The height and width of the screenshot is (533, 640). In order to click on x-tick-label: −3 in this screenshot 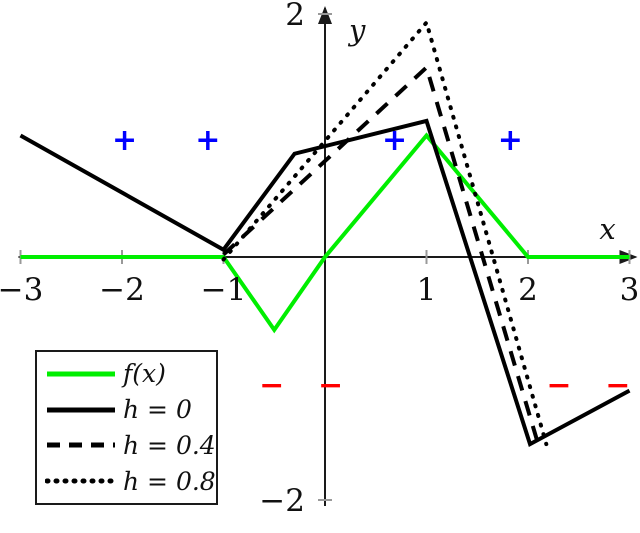, I will do `click(21, 290)`.